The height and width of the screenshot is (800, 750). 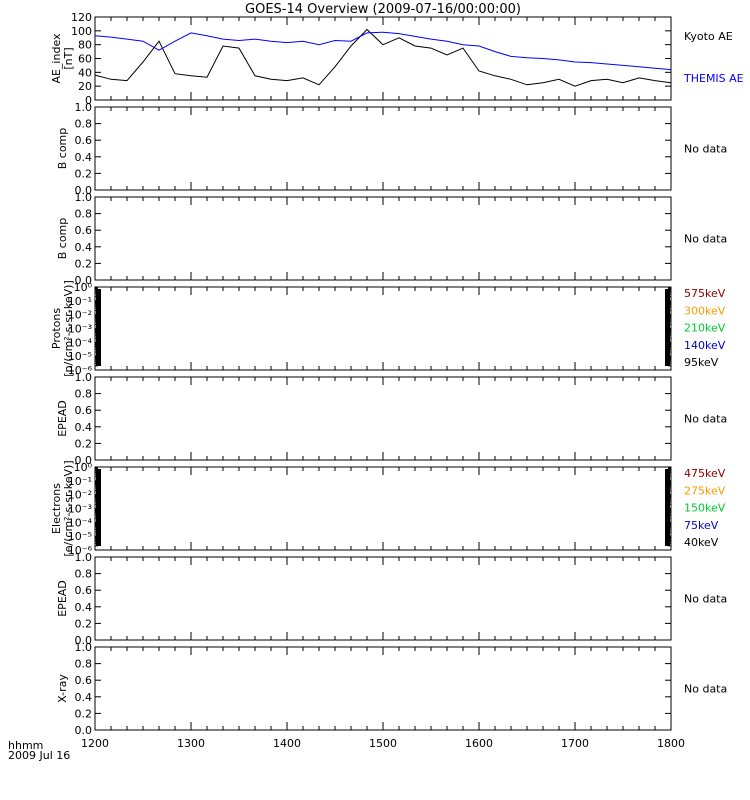 I want to click on x-tick-label: 1300, so click(x=191, y=743).